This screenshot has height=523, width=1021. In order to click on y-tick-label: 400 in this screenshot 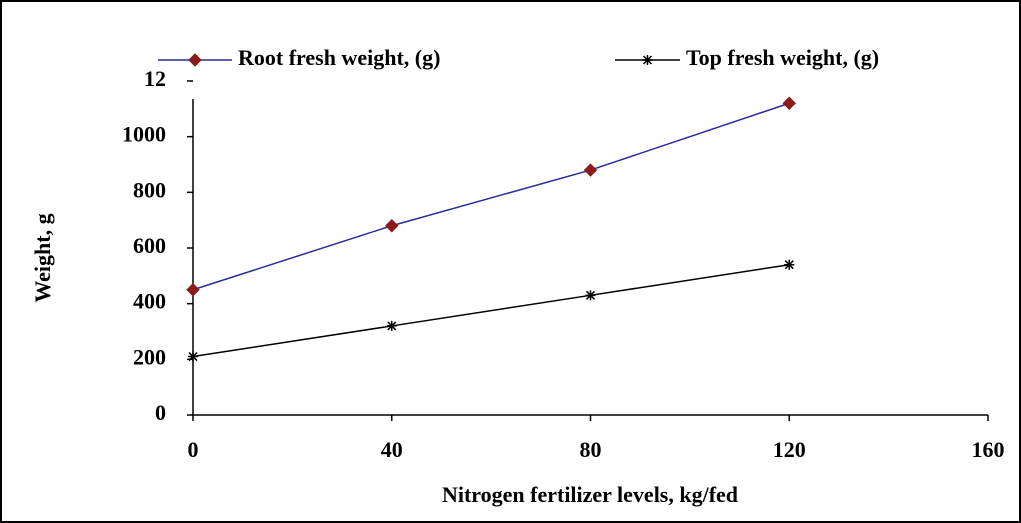, I will do `click(149, 301)`.